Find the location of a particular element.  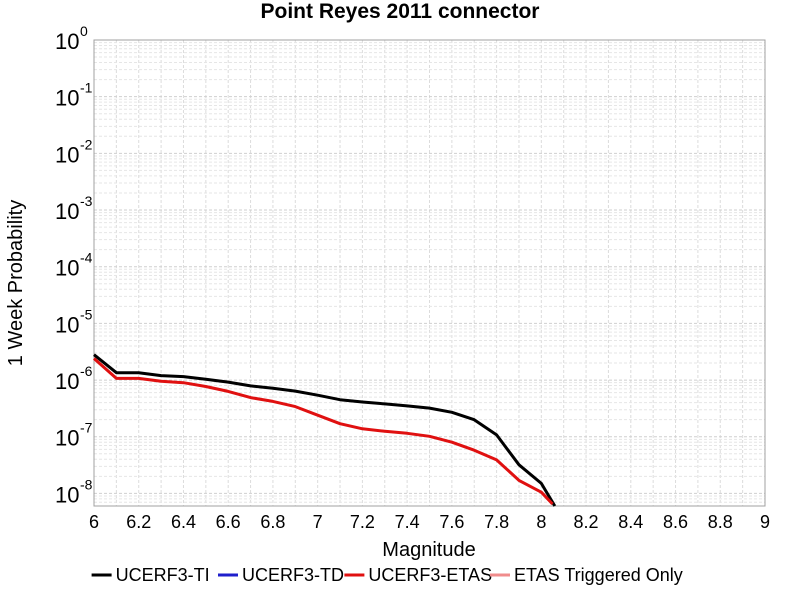

series-layer is located at coordinates (325, 430).